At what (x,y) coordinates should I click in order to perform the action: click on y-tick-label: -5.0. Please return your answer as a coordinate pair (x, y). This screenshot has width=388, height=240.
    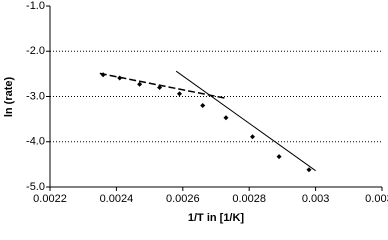
    Looking at the image, I should click on (35, 187).